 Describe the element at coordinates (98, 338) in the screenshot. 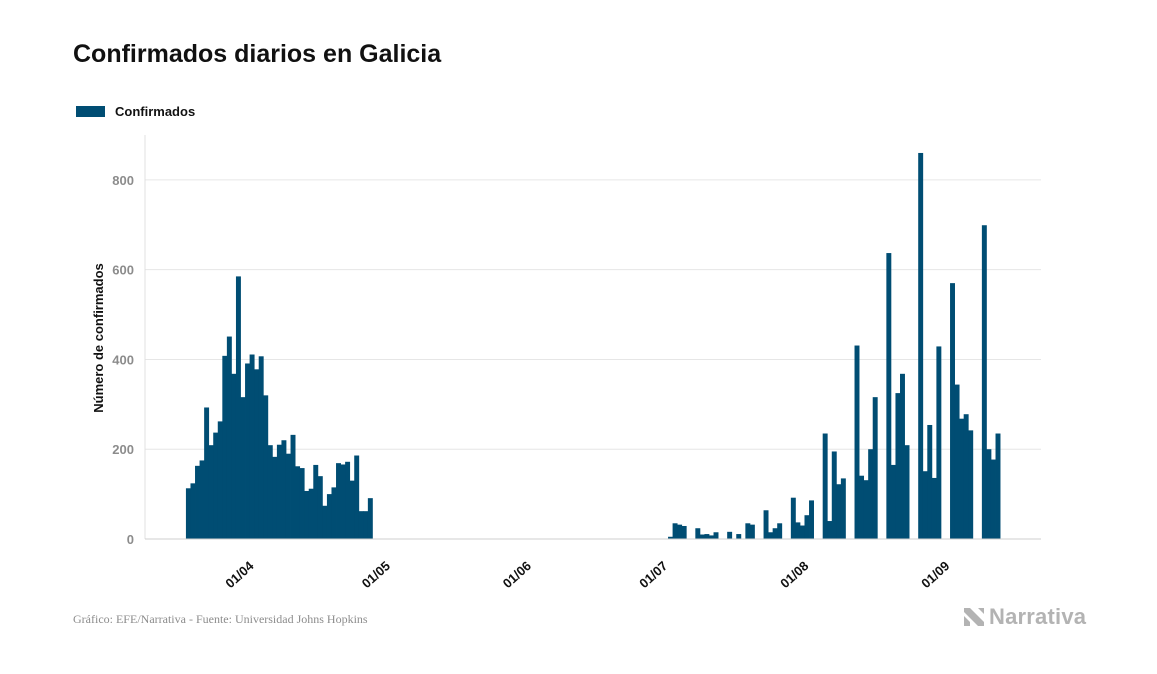

I see `y-axis-label: Número de confirmados` at that location.